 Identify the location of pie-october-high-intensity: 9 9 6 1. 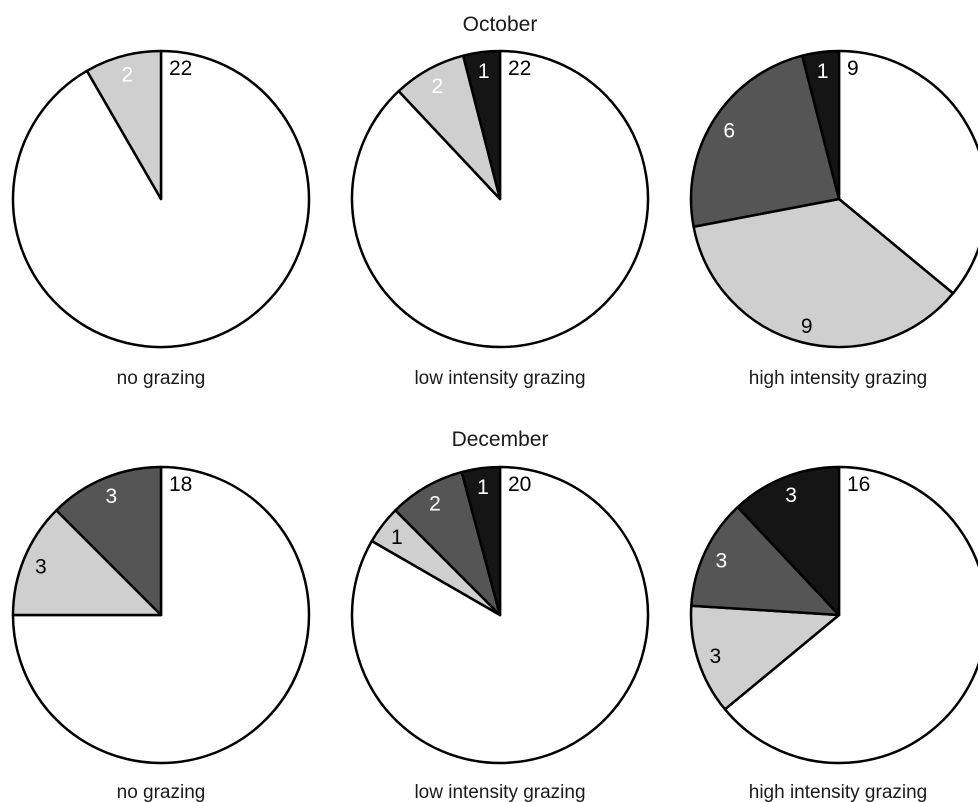
(833, 199).